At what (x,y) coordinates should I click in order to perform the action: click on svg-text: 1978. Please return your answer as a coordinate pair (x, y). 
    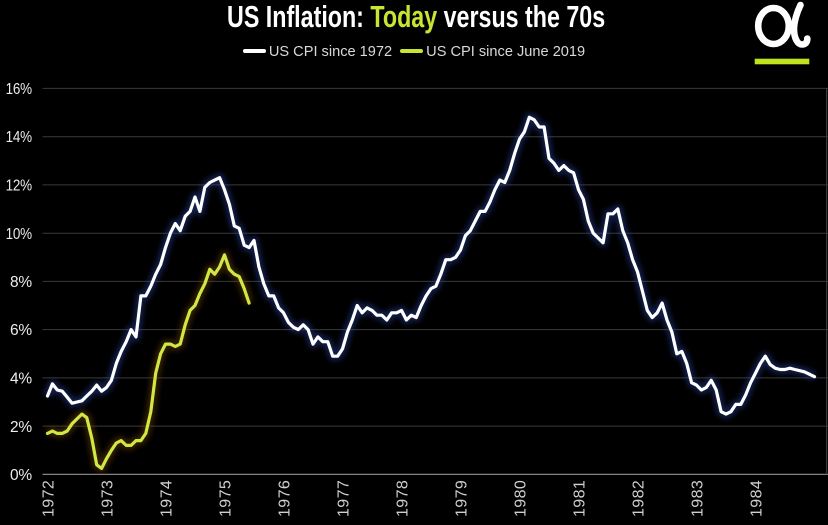
    Looking at the image, I should click on (402, 498).